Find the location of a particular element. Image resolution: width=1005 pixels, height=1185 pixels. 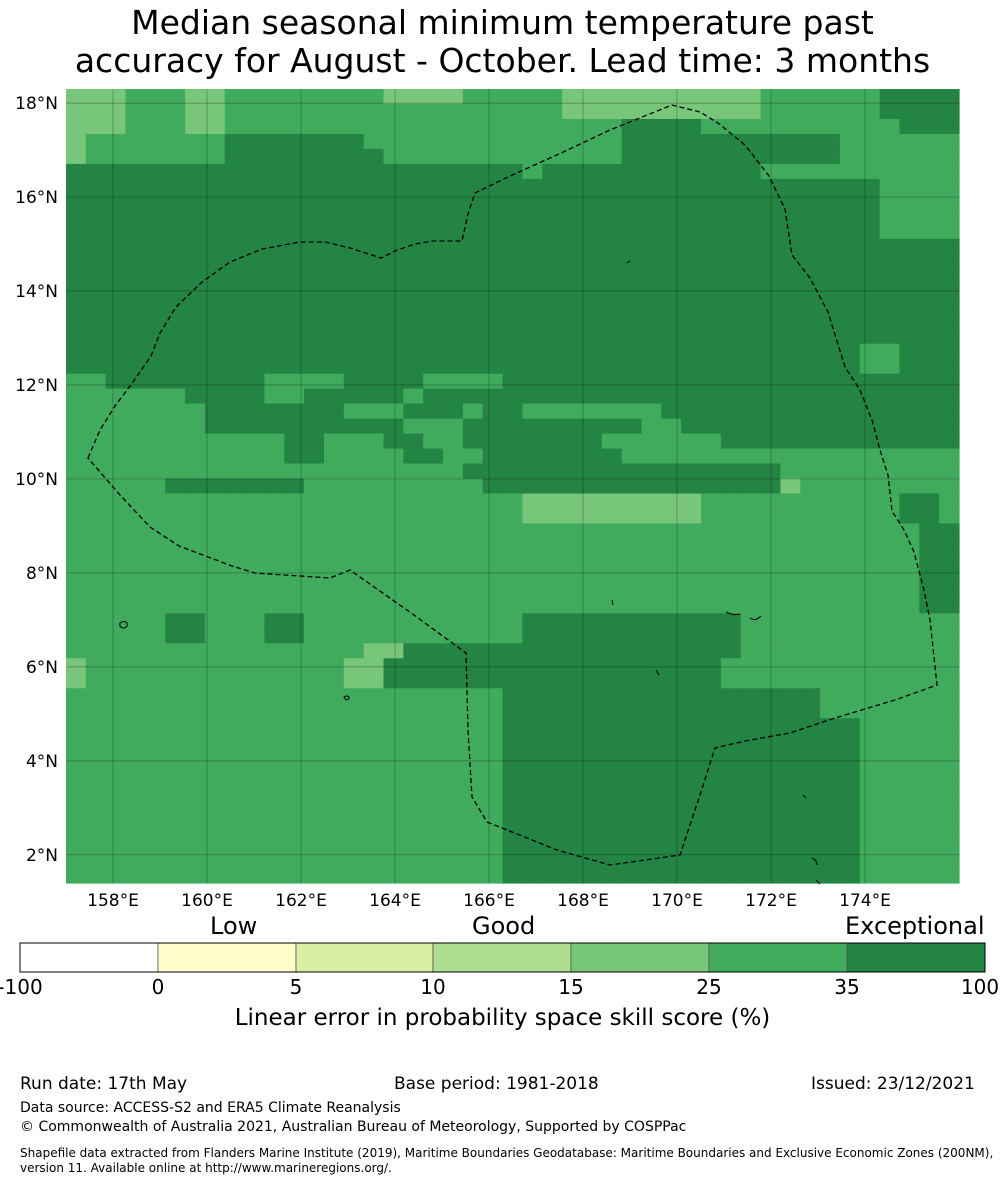

colorbar-tick: 100 is located at coordinates (980, 987).